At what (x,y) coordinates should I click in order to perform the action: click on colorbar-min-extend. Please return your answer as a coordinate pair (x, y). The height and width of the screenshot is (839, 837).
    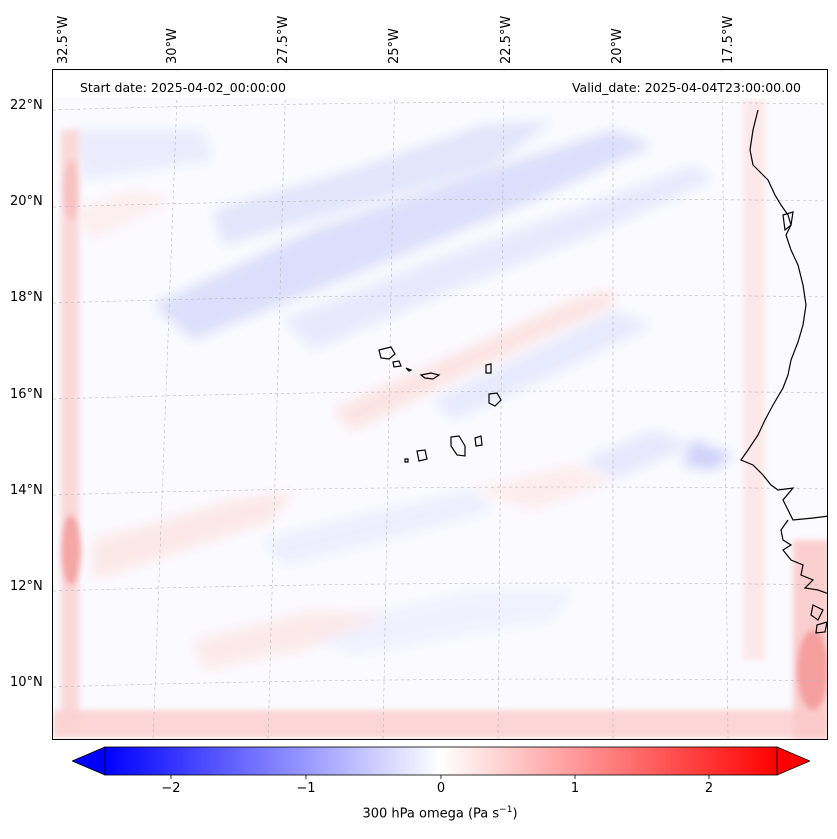
    Looking at the image, I should click on (89, 761).